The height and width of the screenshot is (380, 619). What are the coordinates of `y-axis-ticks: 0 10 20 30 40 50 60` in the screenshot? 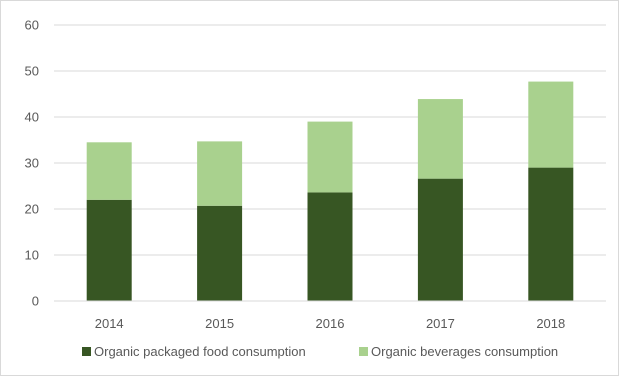 It's located at (32, 163).